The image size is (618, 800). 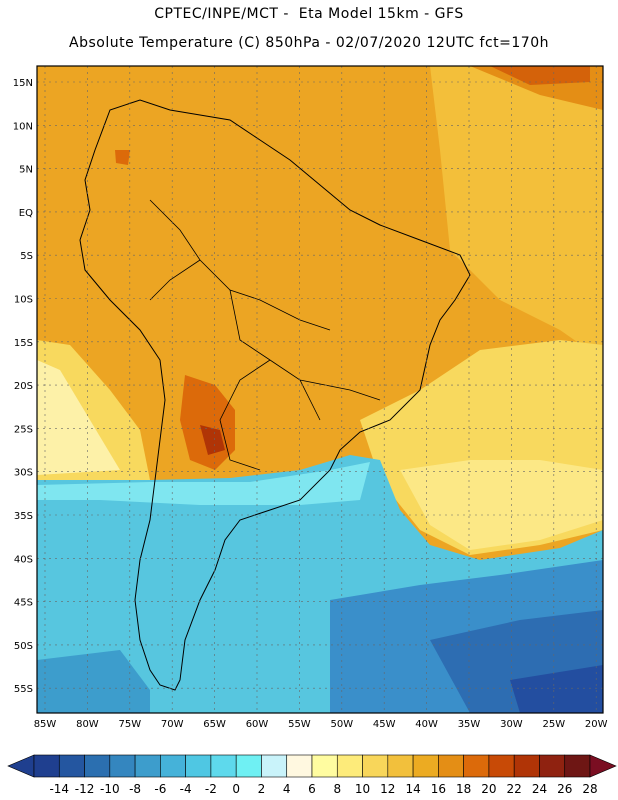 I want to click on colorbar-label: -14, so click(x=59, y=789).